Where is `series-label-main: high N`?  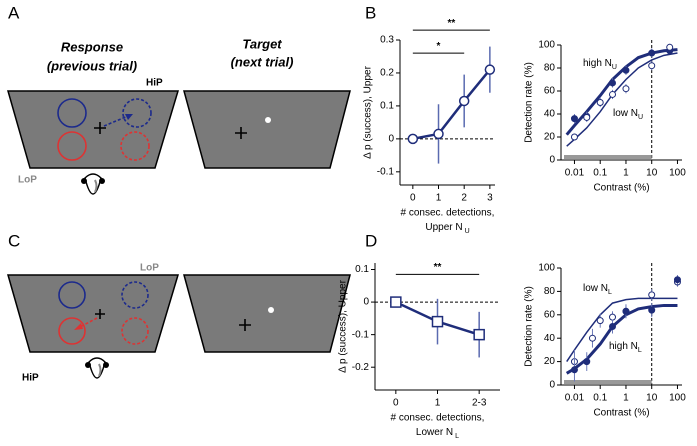 series-label-main: high N is located at coordinates (597, 63).